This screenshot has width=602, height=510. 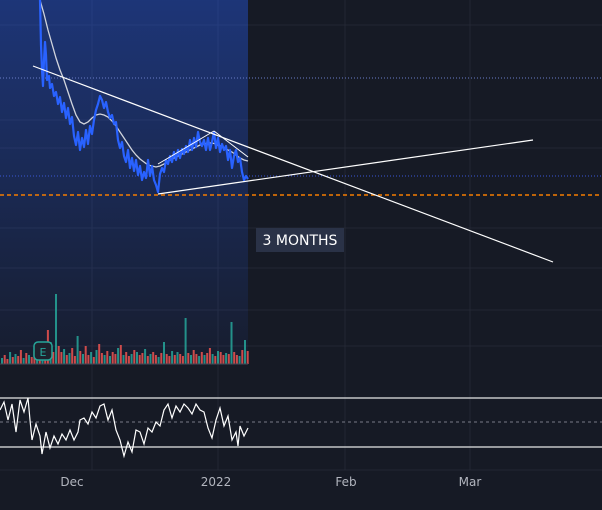 I want to click on x-axis-label: Feb, so click(x=345, y=482).